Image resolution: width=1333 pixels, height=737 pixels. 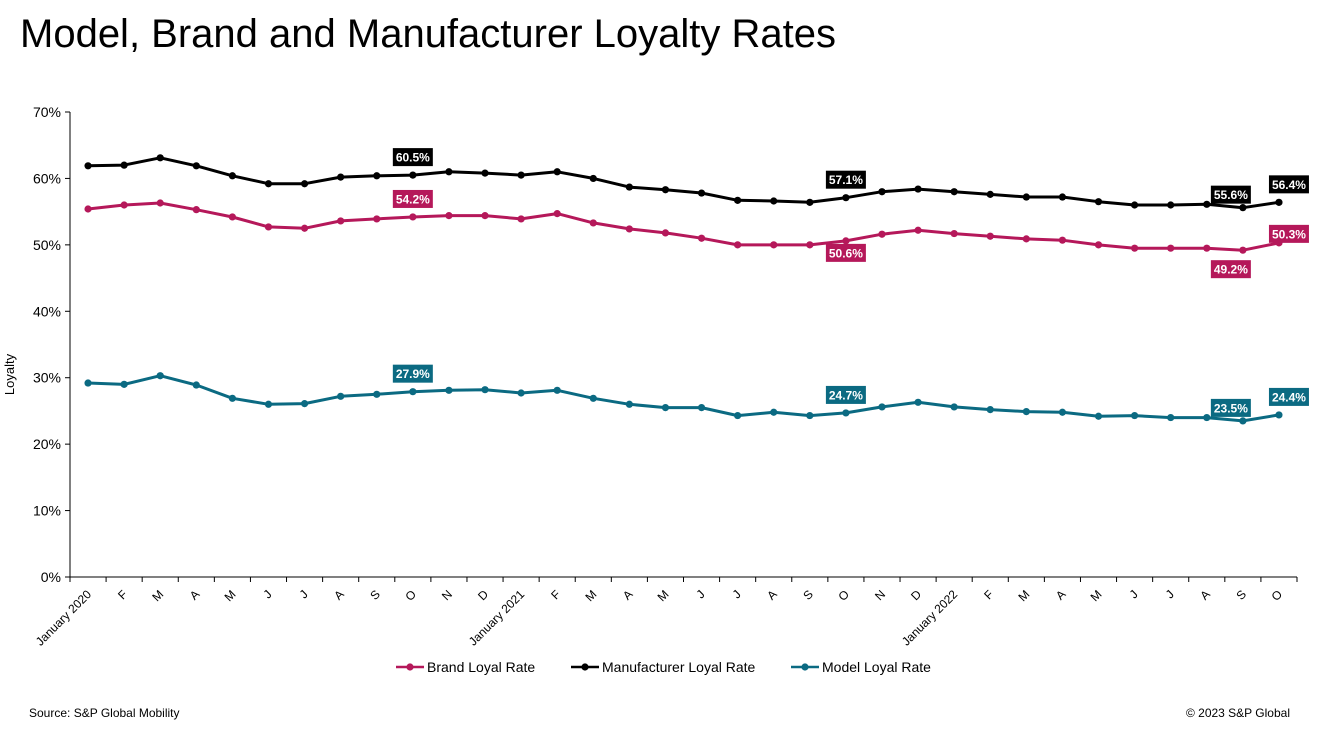 I want to click on legend-label: Model Loyal Rate, so click(x=876, y=667).